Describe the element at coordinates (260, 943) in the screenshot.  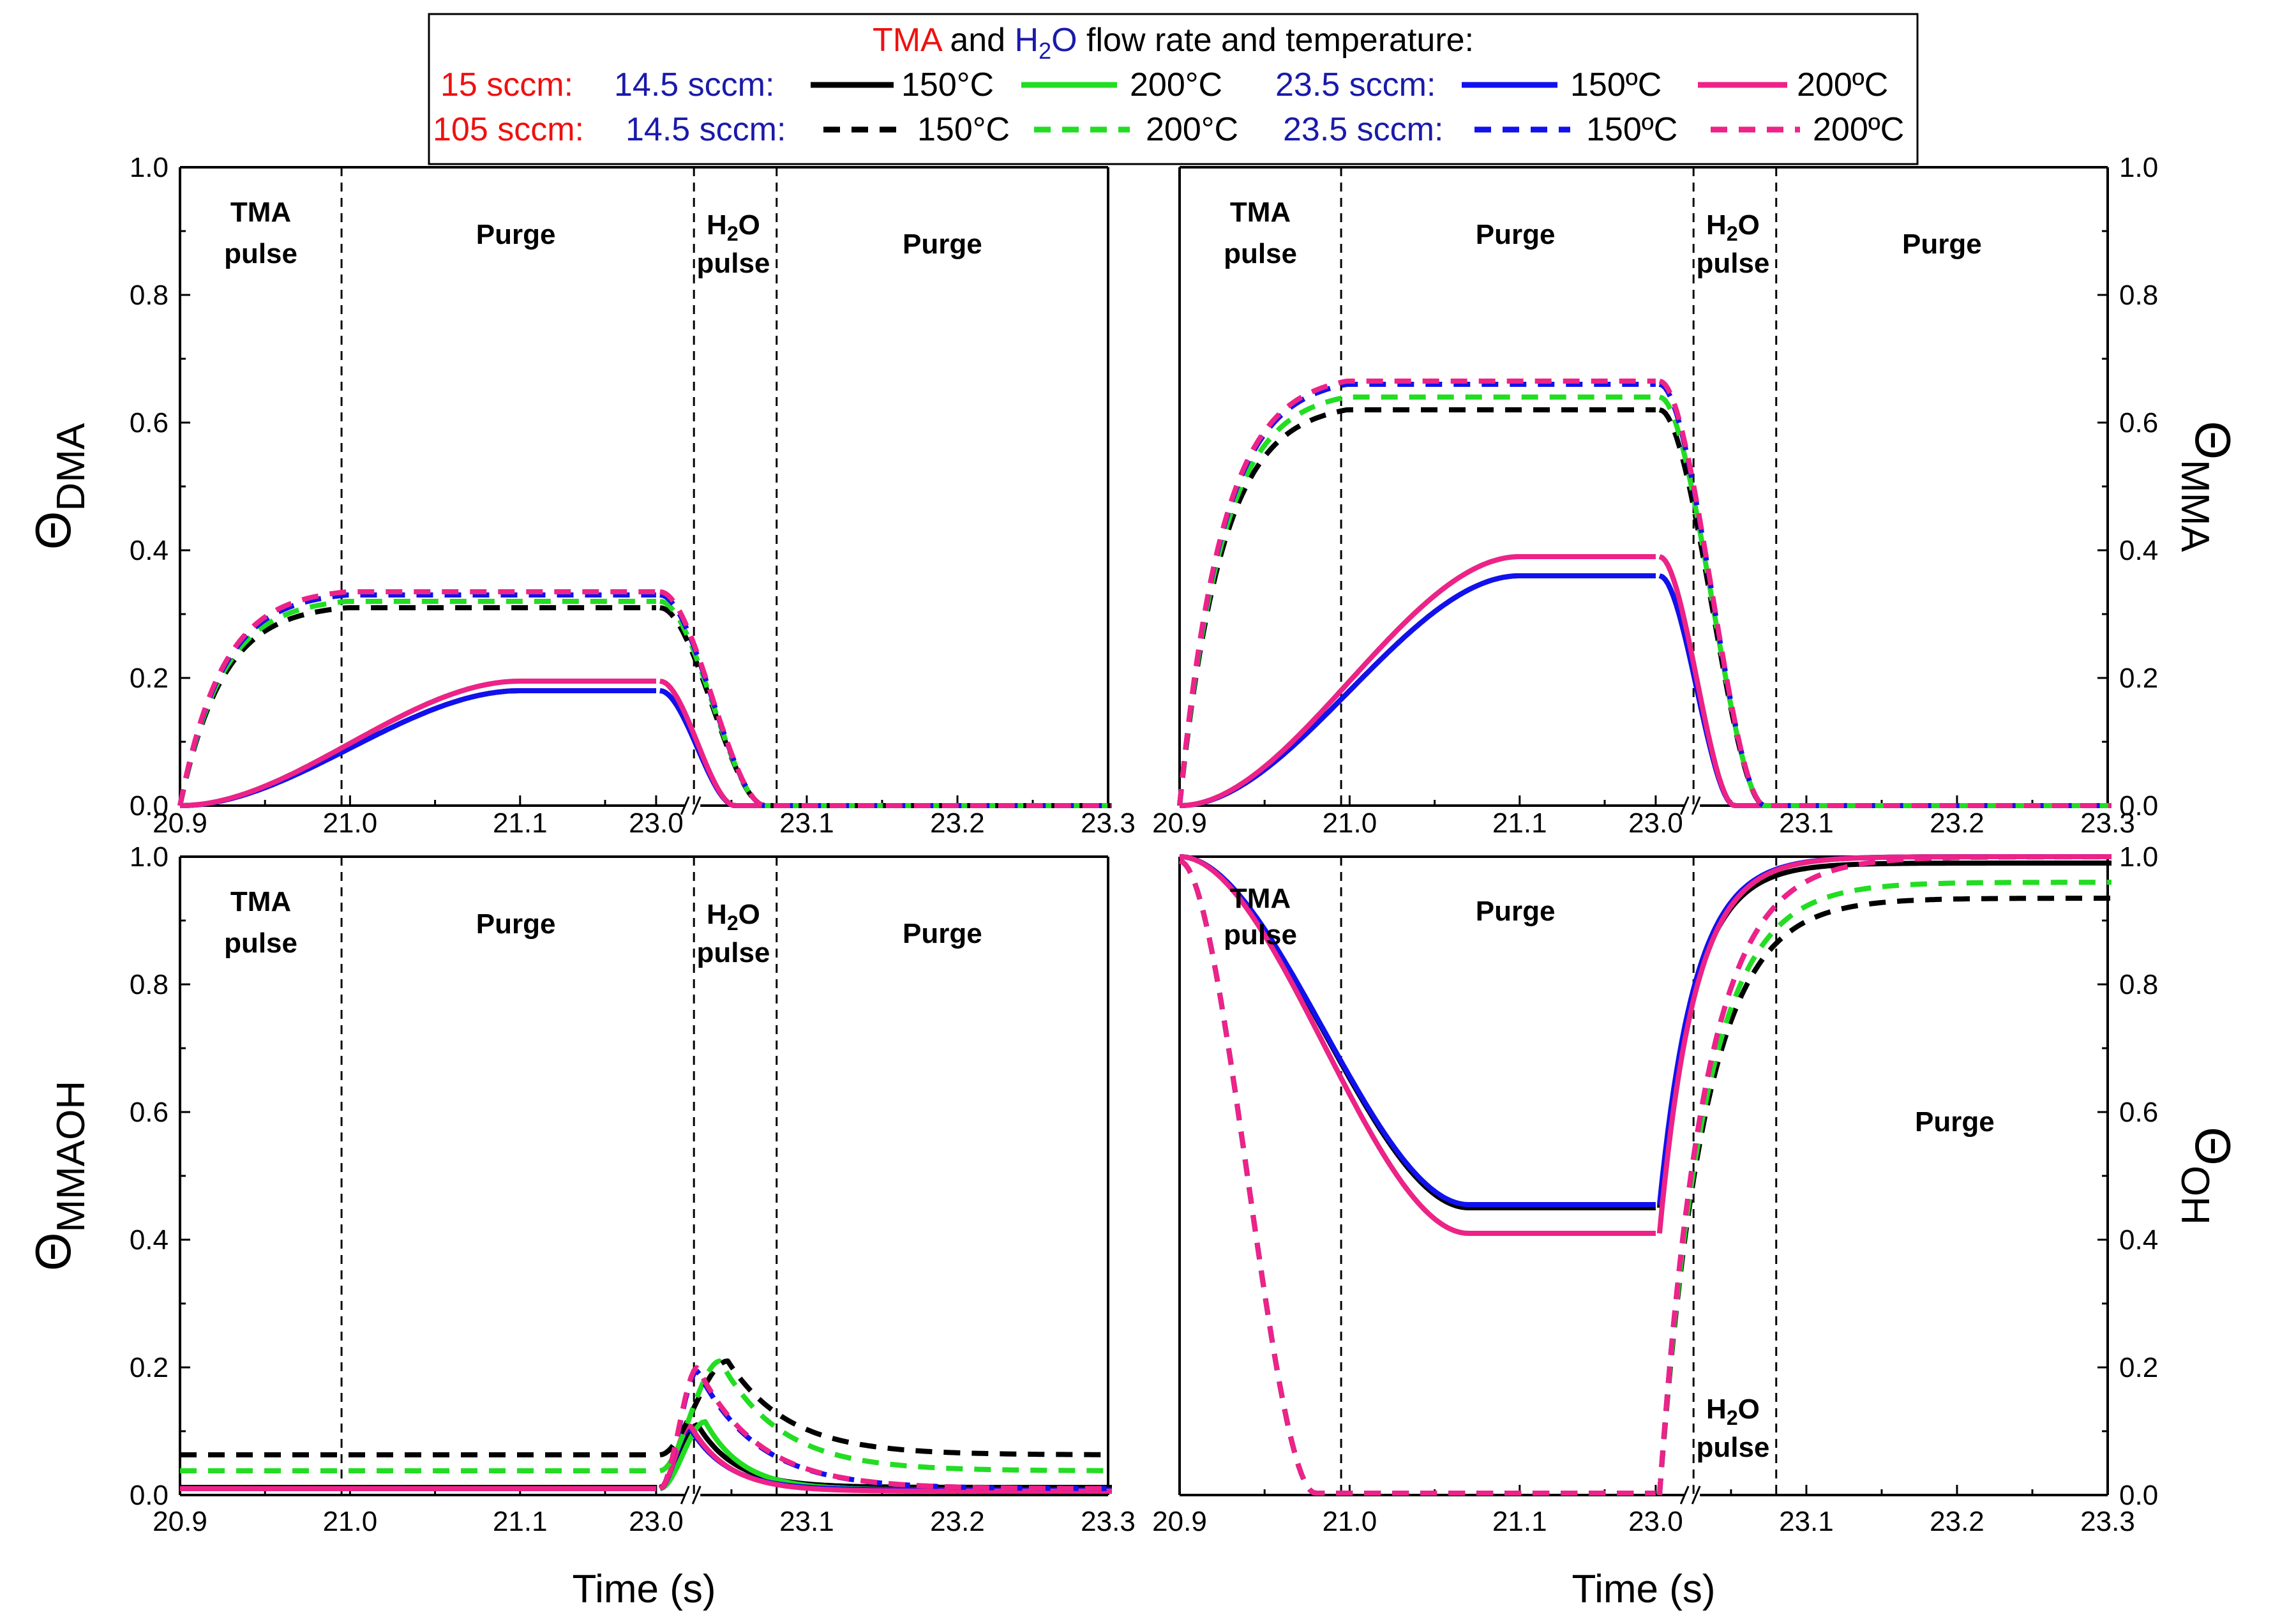
I see `phase-label-tma-pulse: pulse` at that location.